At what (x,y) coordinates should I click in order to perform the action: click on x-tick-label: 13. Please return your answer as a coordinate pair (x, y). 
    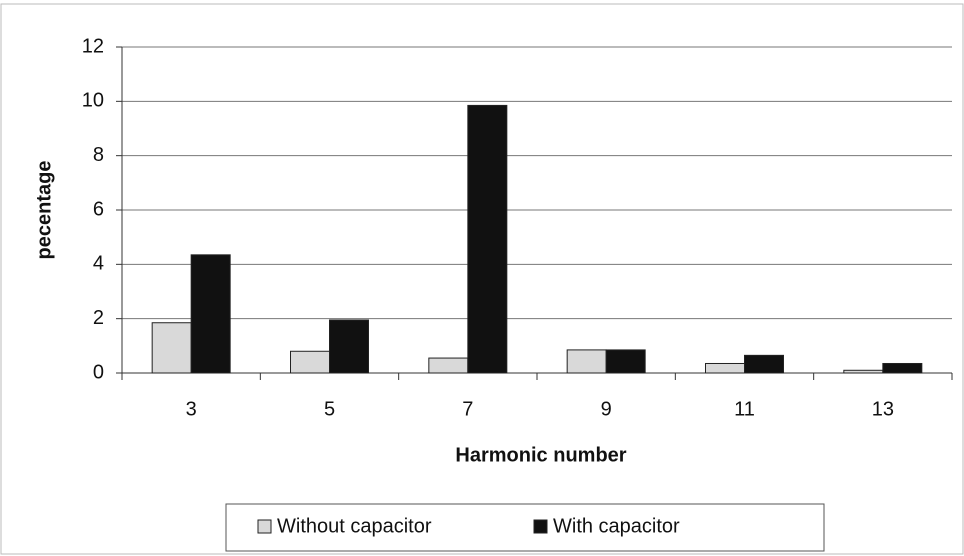
    Looking at the image, I should click on (883, 409).